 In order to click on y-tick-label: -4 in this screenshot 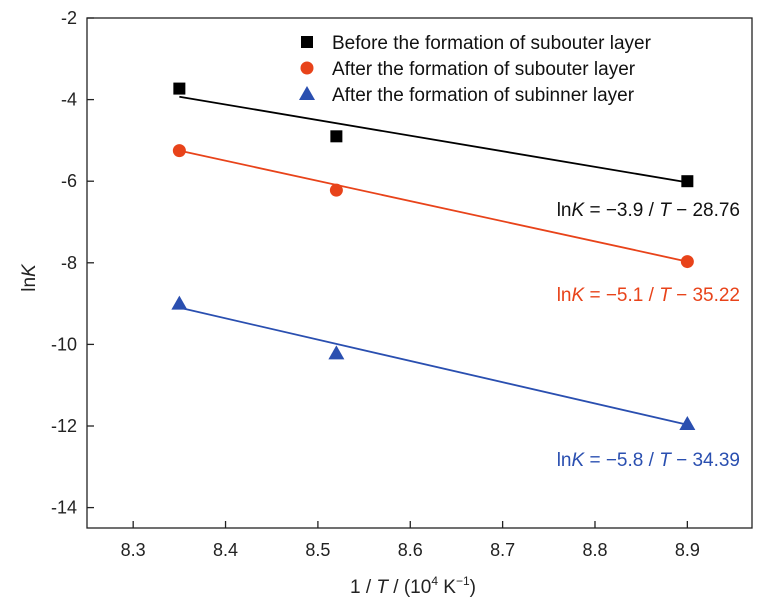, I will do `click(69, 100)`.